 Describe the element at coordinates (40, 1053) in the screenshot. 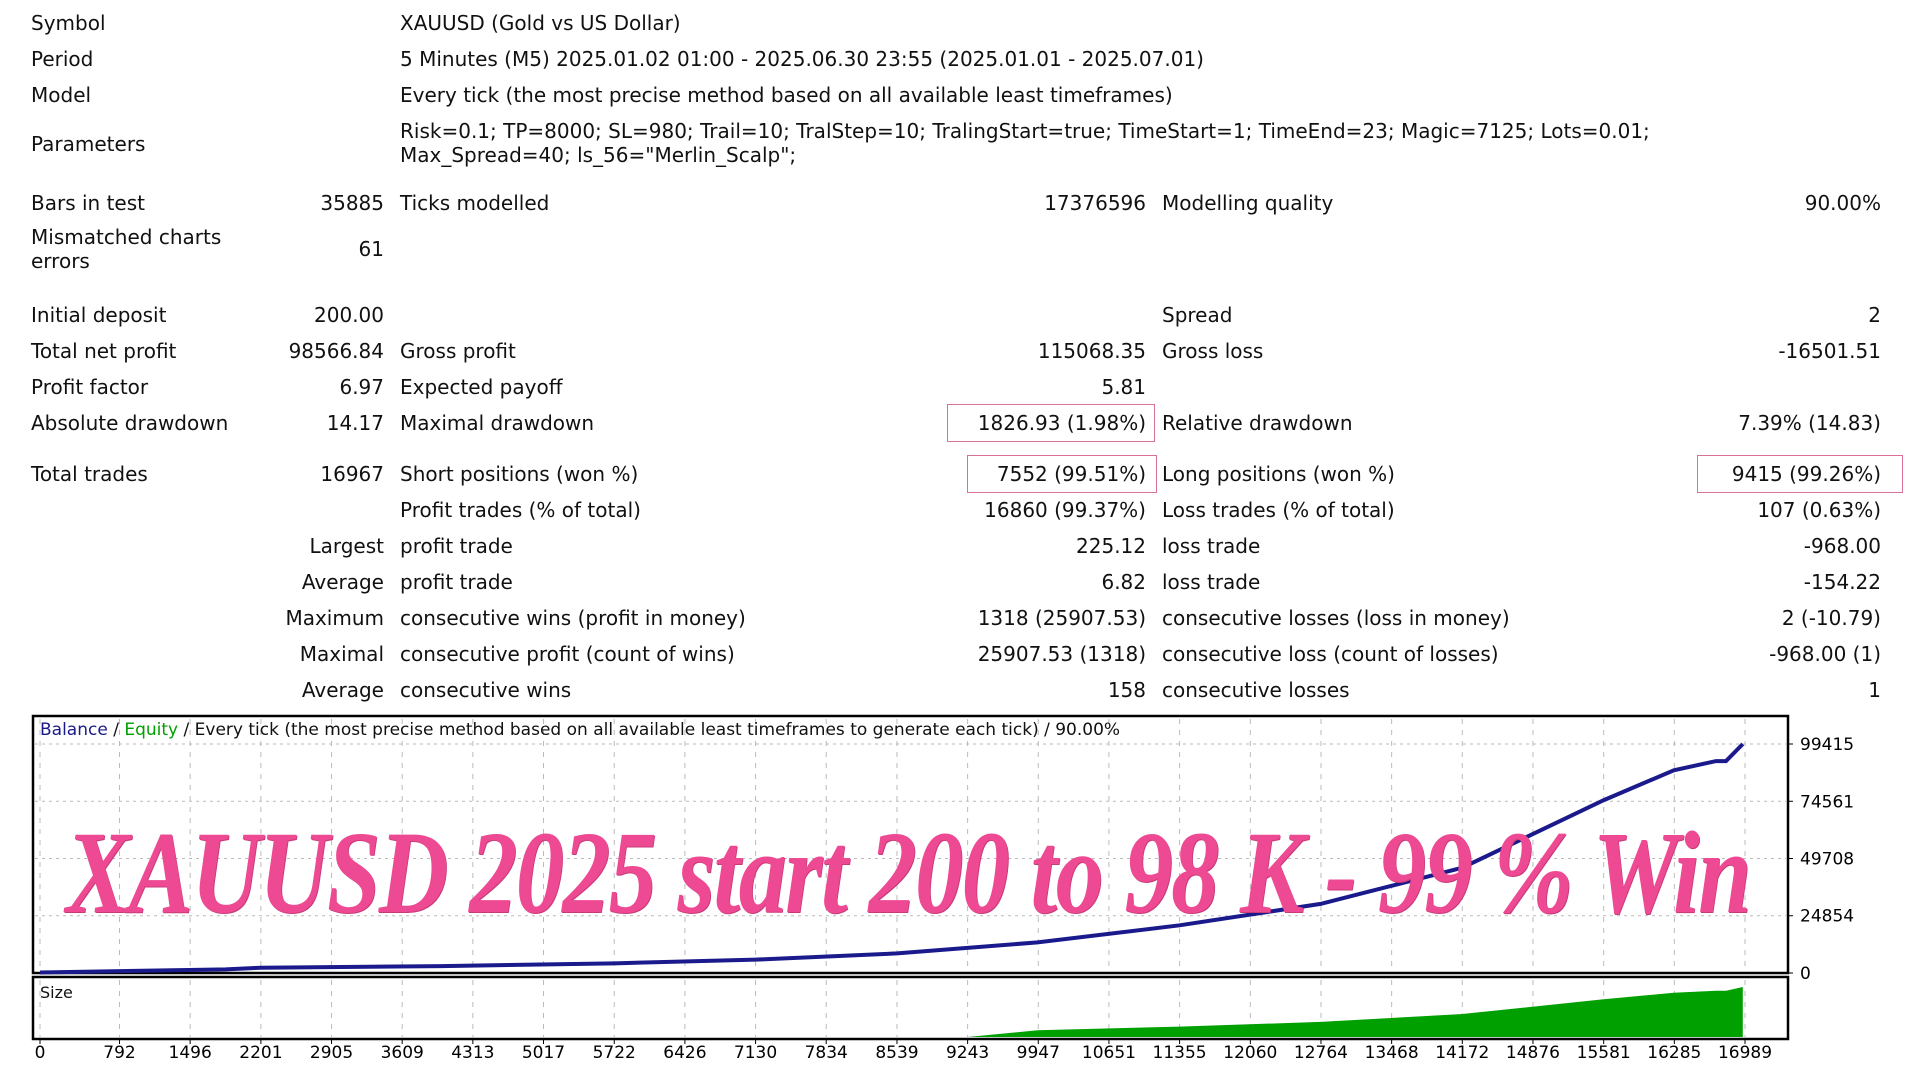

I see `x-tick-label: 0` at that location.